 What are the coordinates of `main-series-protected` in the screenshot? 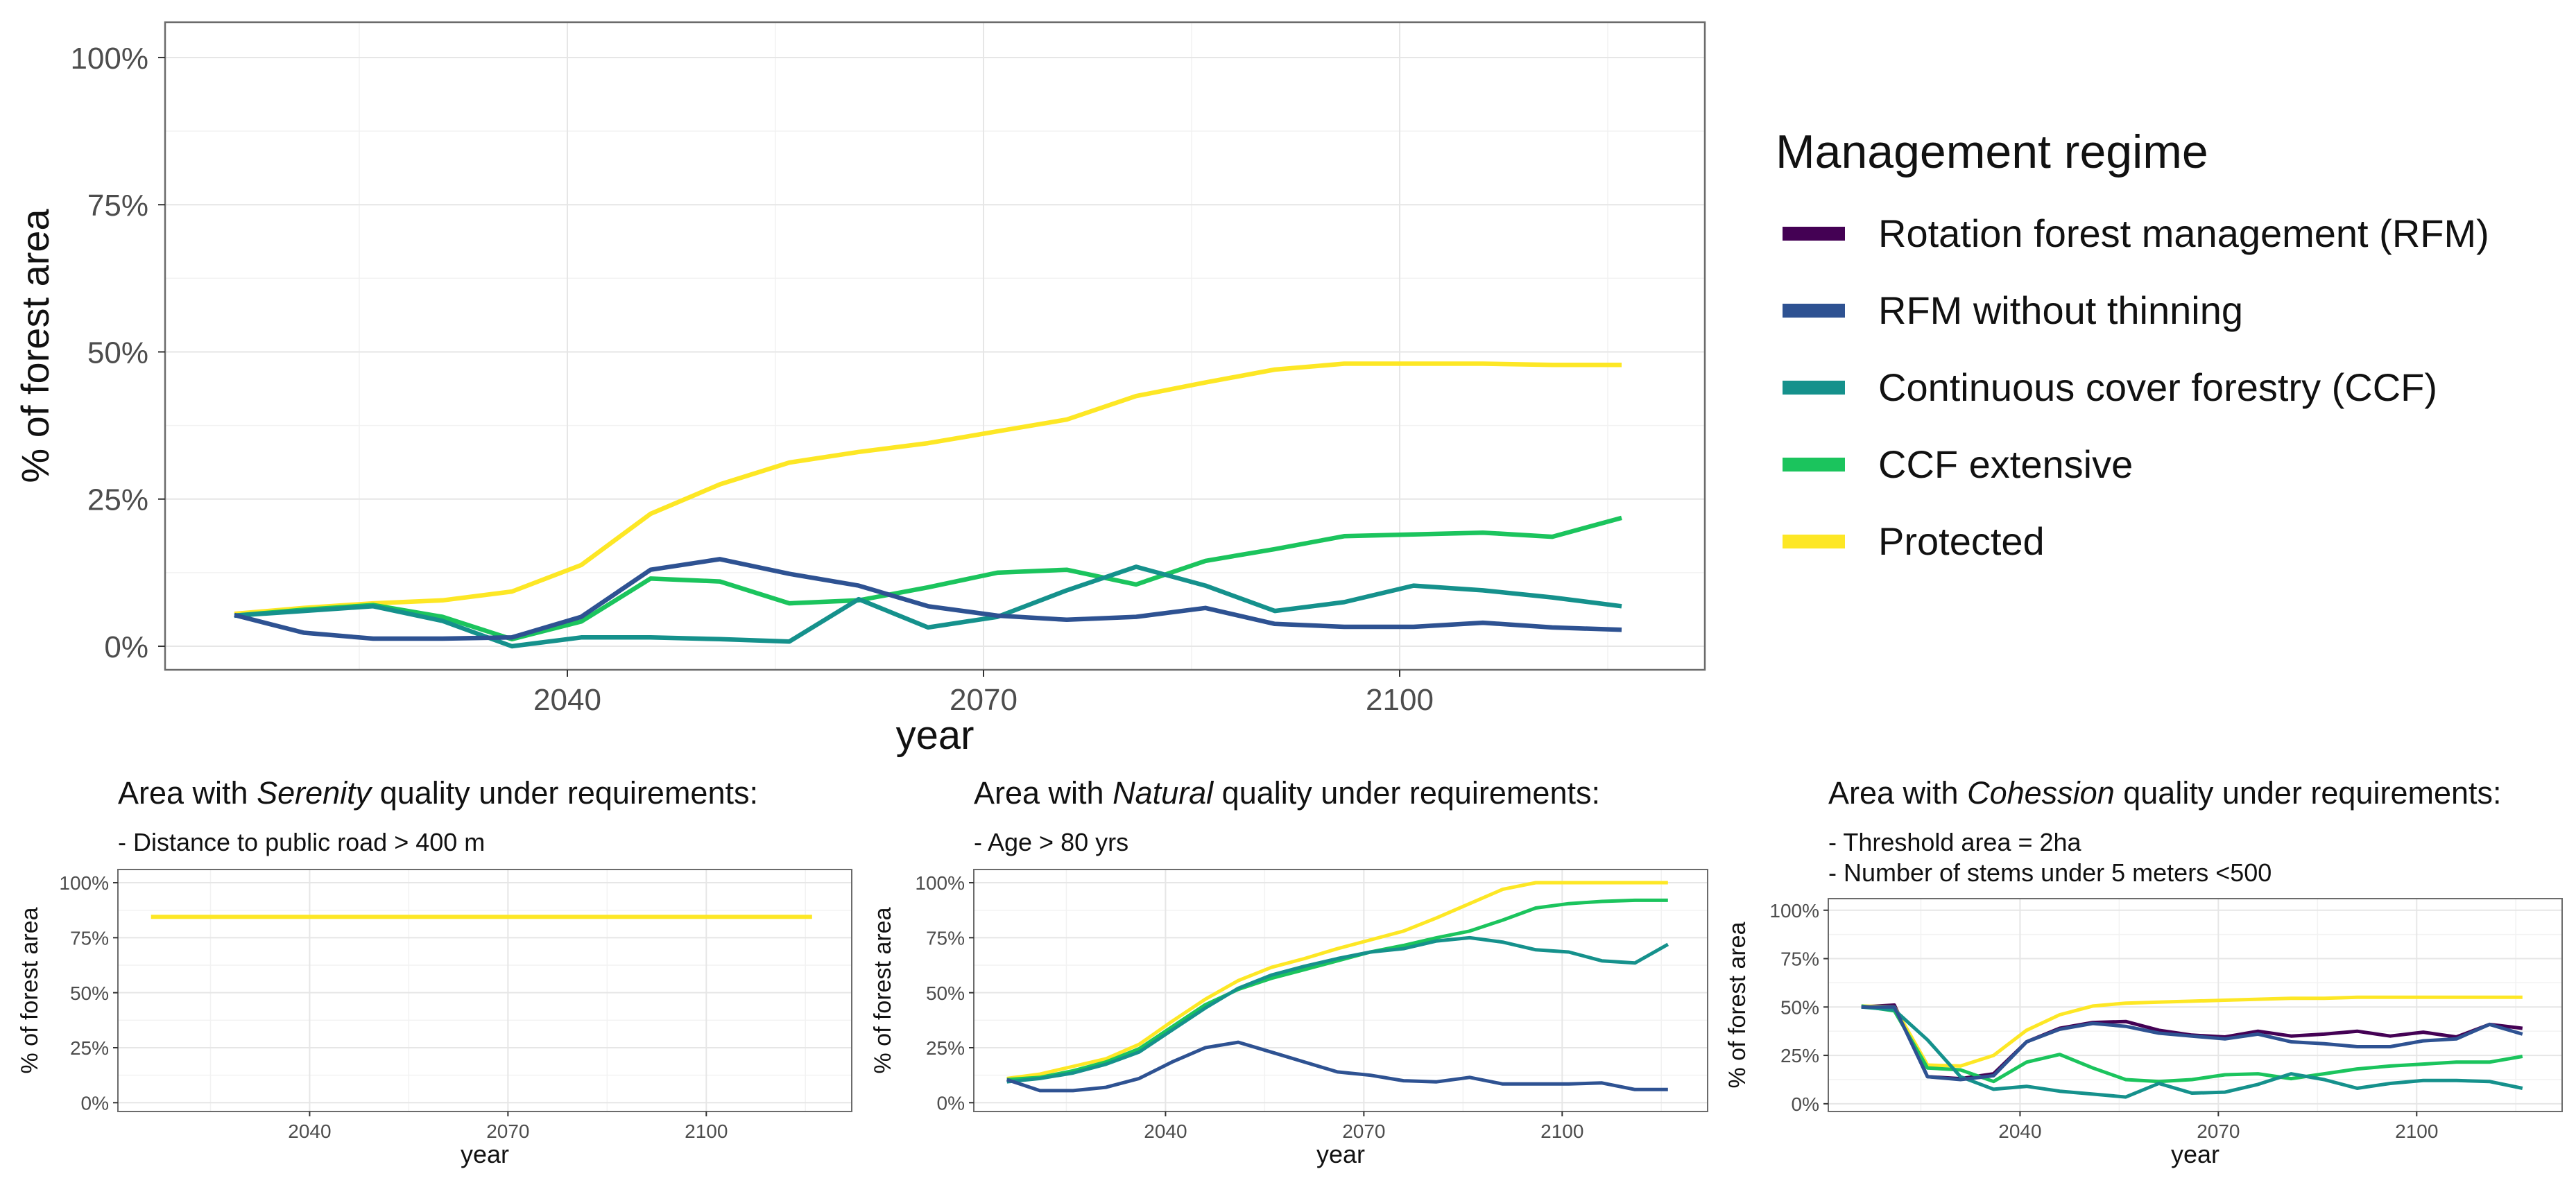 It's located at (928, 489).